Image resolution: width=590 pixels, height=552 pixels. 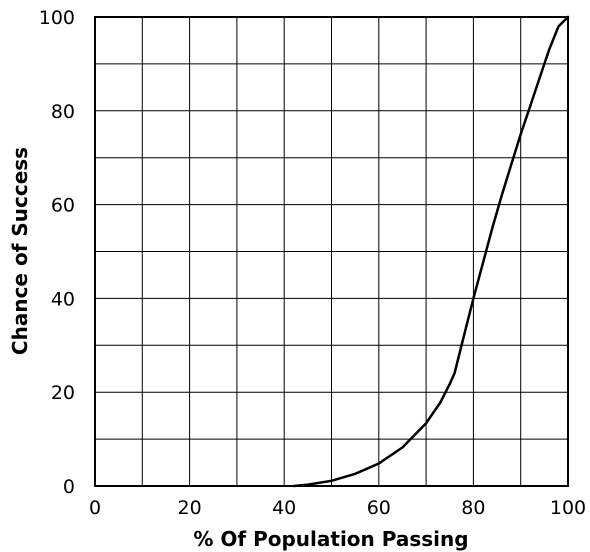 I want to click on y-tick-label: 60, so click(x=63, y=206).